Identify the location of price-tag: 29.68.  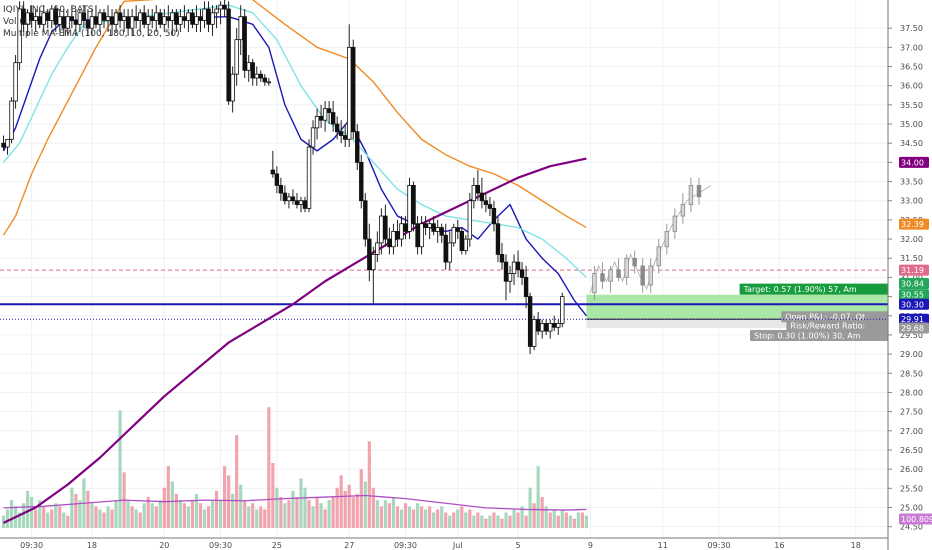
(914, 328).